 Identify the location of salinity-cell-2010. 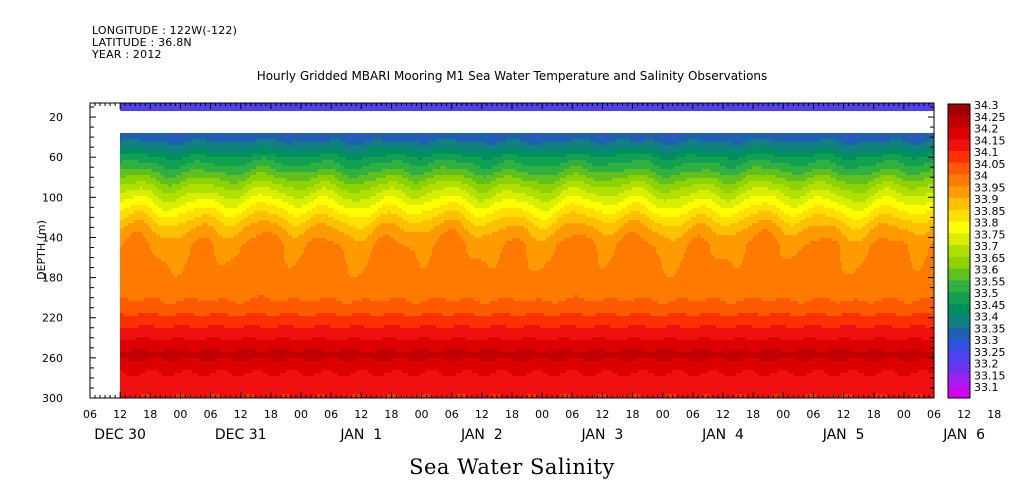
(165, 291).